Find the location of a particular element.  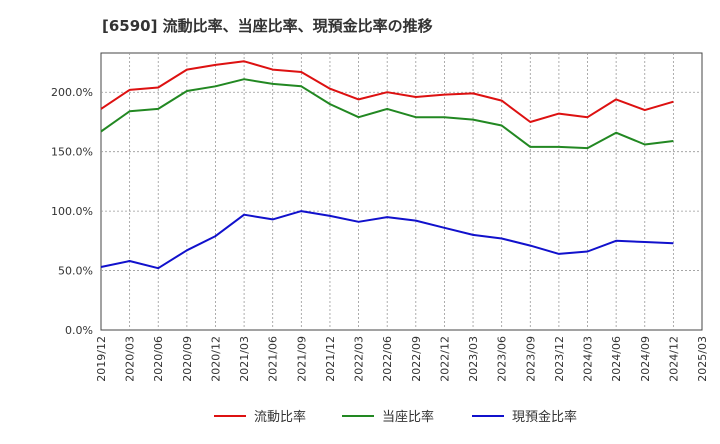

x-tick-label: 2024/06 is located at coordinates (616, 359).